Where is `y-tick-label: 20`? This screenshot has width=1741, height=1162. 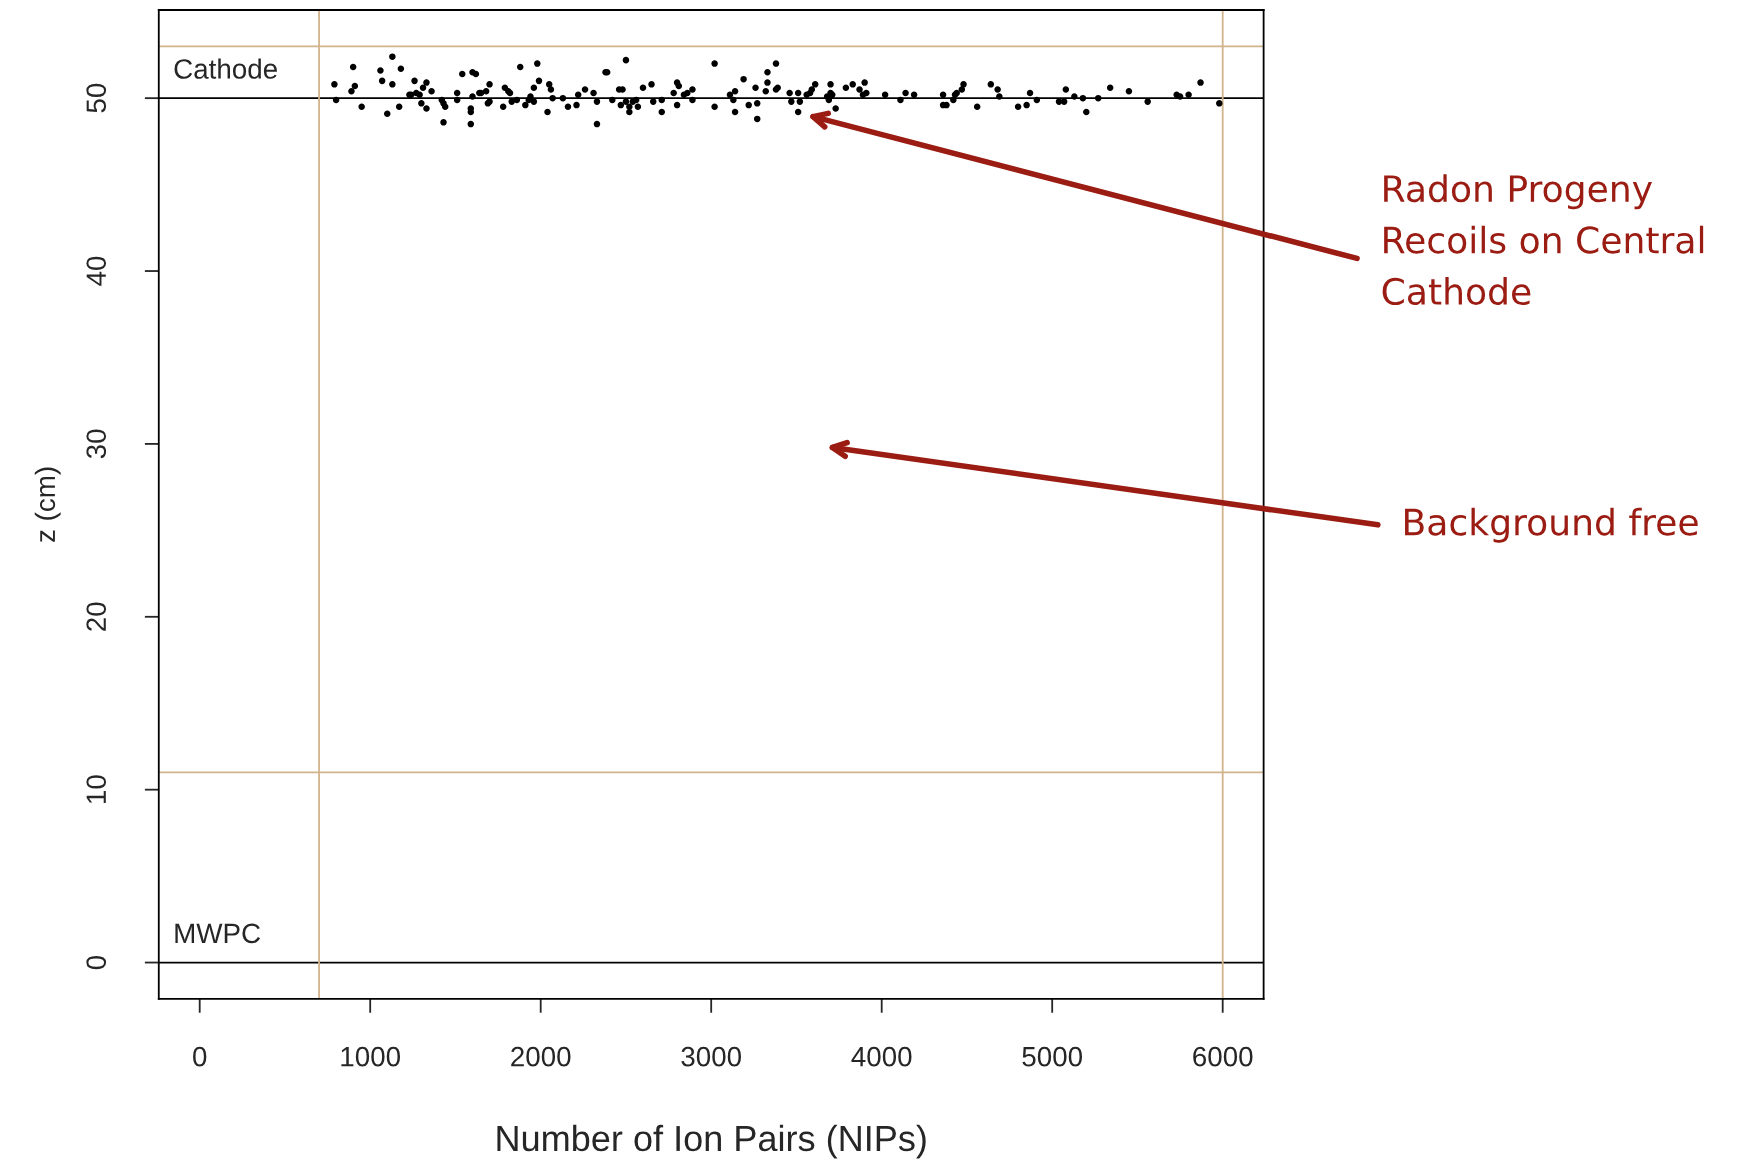
y-tick-label: 20 is located at coordinates (96, 616).